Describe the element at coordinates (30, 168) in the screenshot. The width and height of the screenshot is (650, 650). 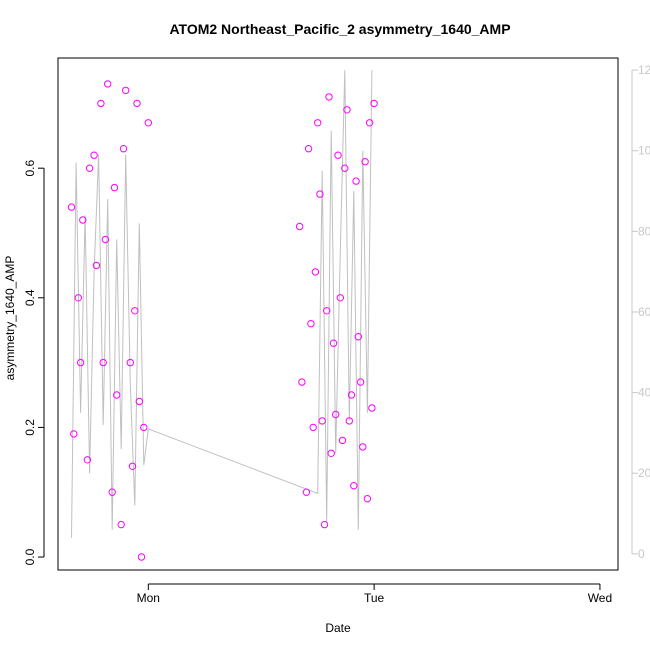
I see `left-tick-label: 0.6` at that location.